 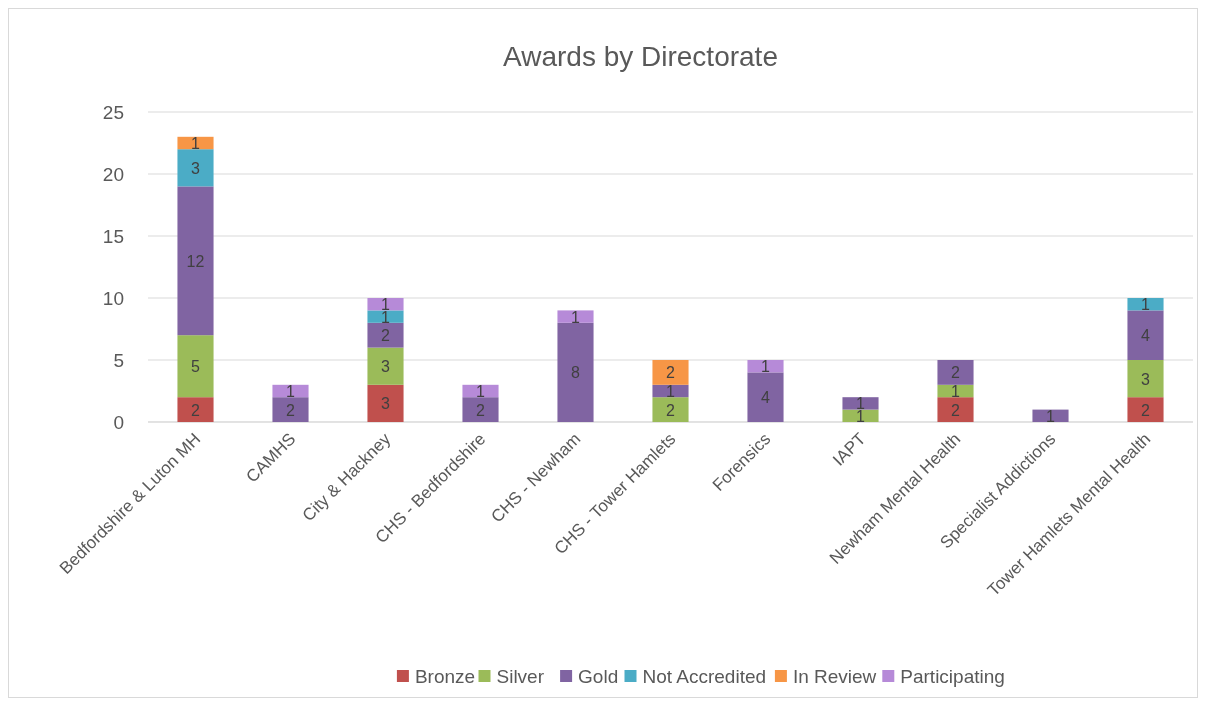 What do you see at coordinates (952, 676) in the screenshot?
I see `legend-label: Participating` at bounding box center [952, 676].